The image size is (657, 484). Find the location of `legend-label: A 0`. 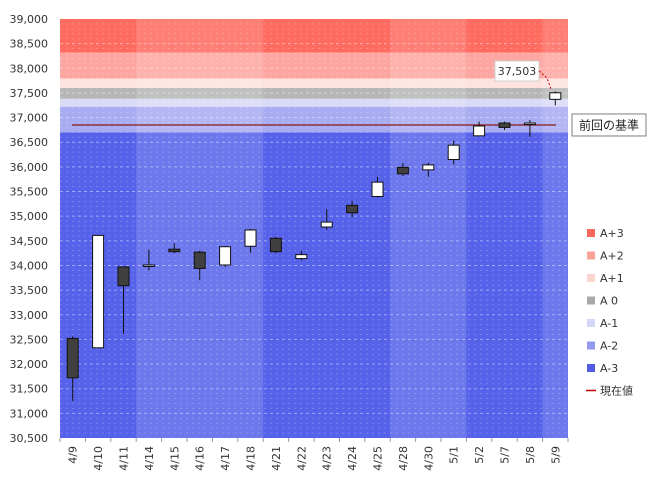

legend-label: A 0 is located at coordinates (609, 301).